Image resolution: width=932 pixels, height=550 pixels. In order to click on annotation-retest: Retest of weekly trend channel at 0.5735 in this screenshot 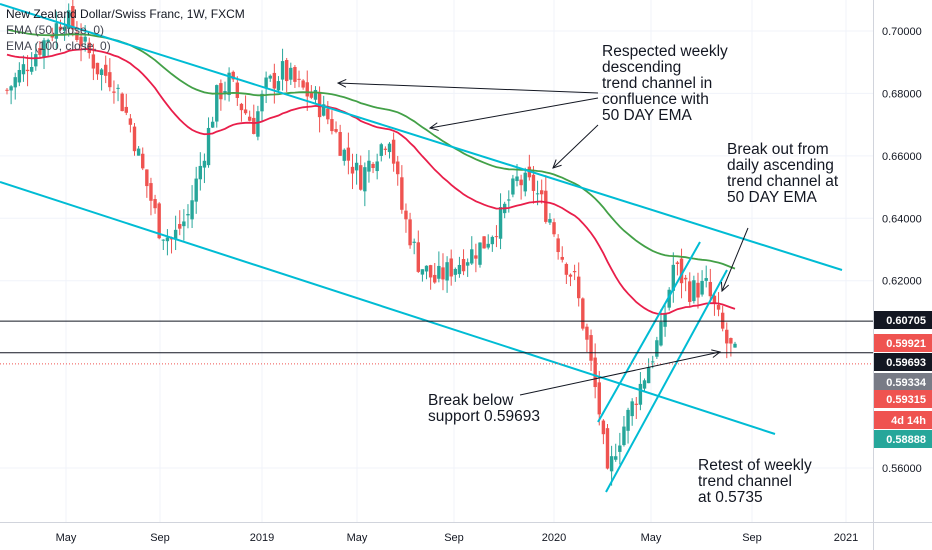, I will do `click(755, 481)`.